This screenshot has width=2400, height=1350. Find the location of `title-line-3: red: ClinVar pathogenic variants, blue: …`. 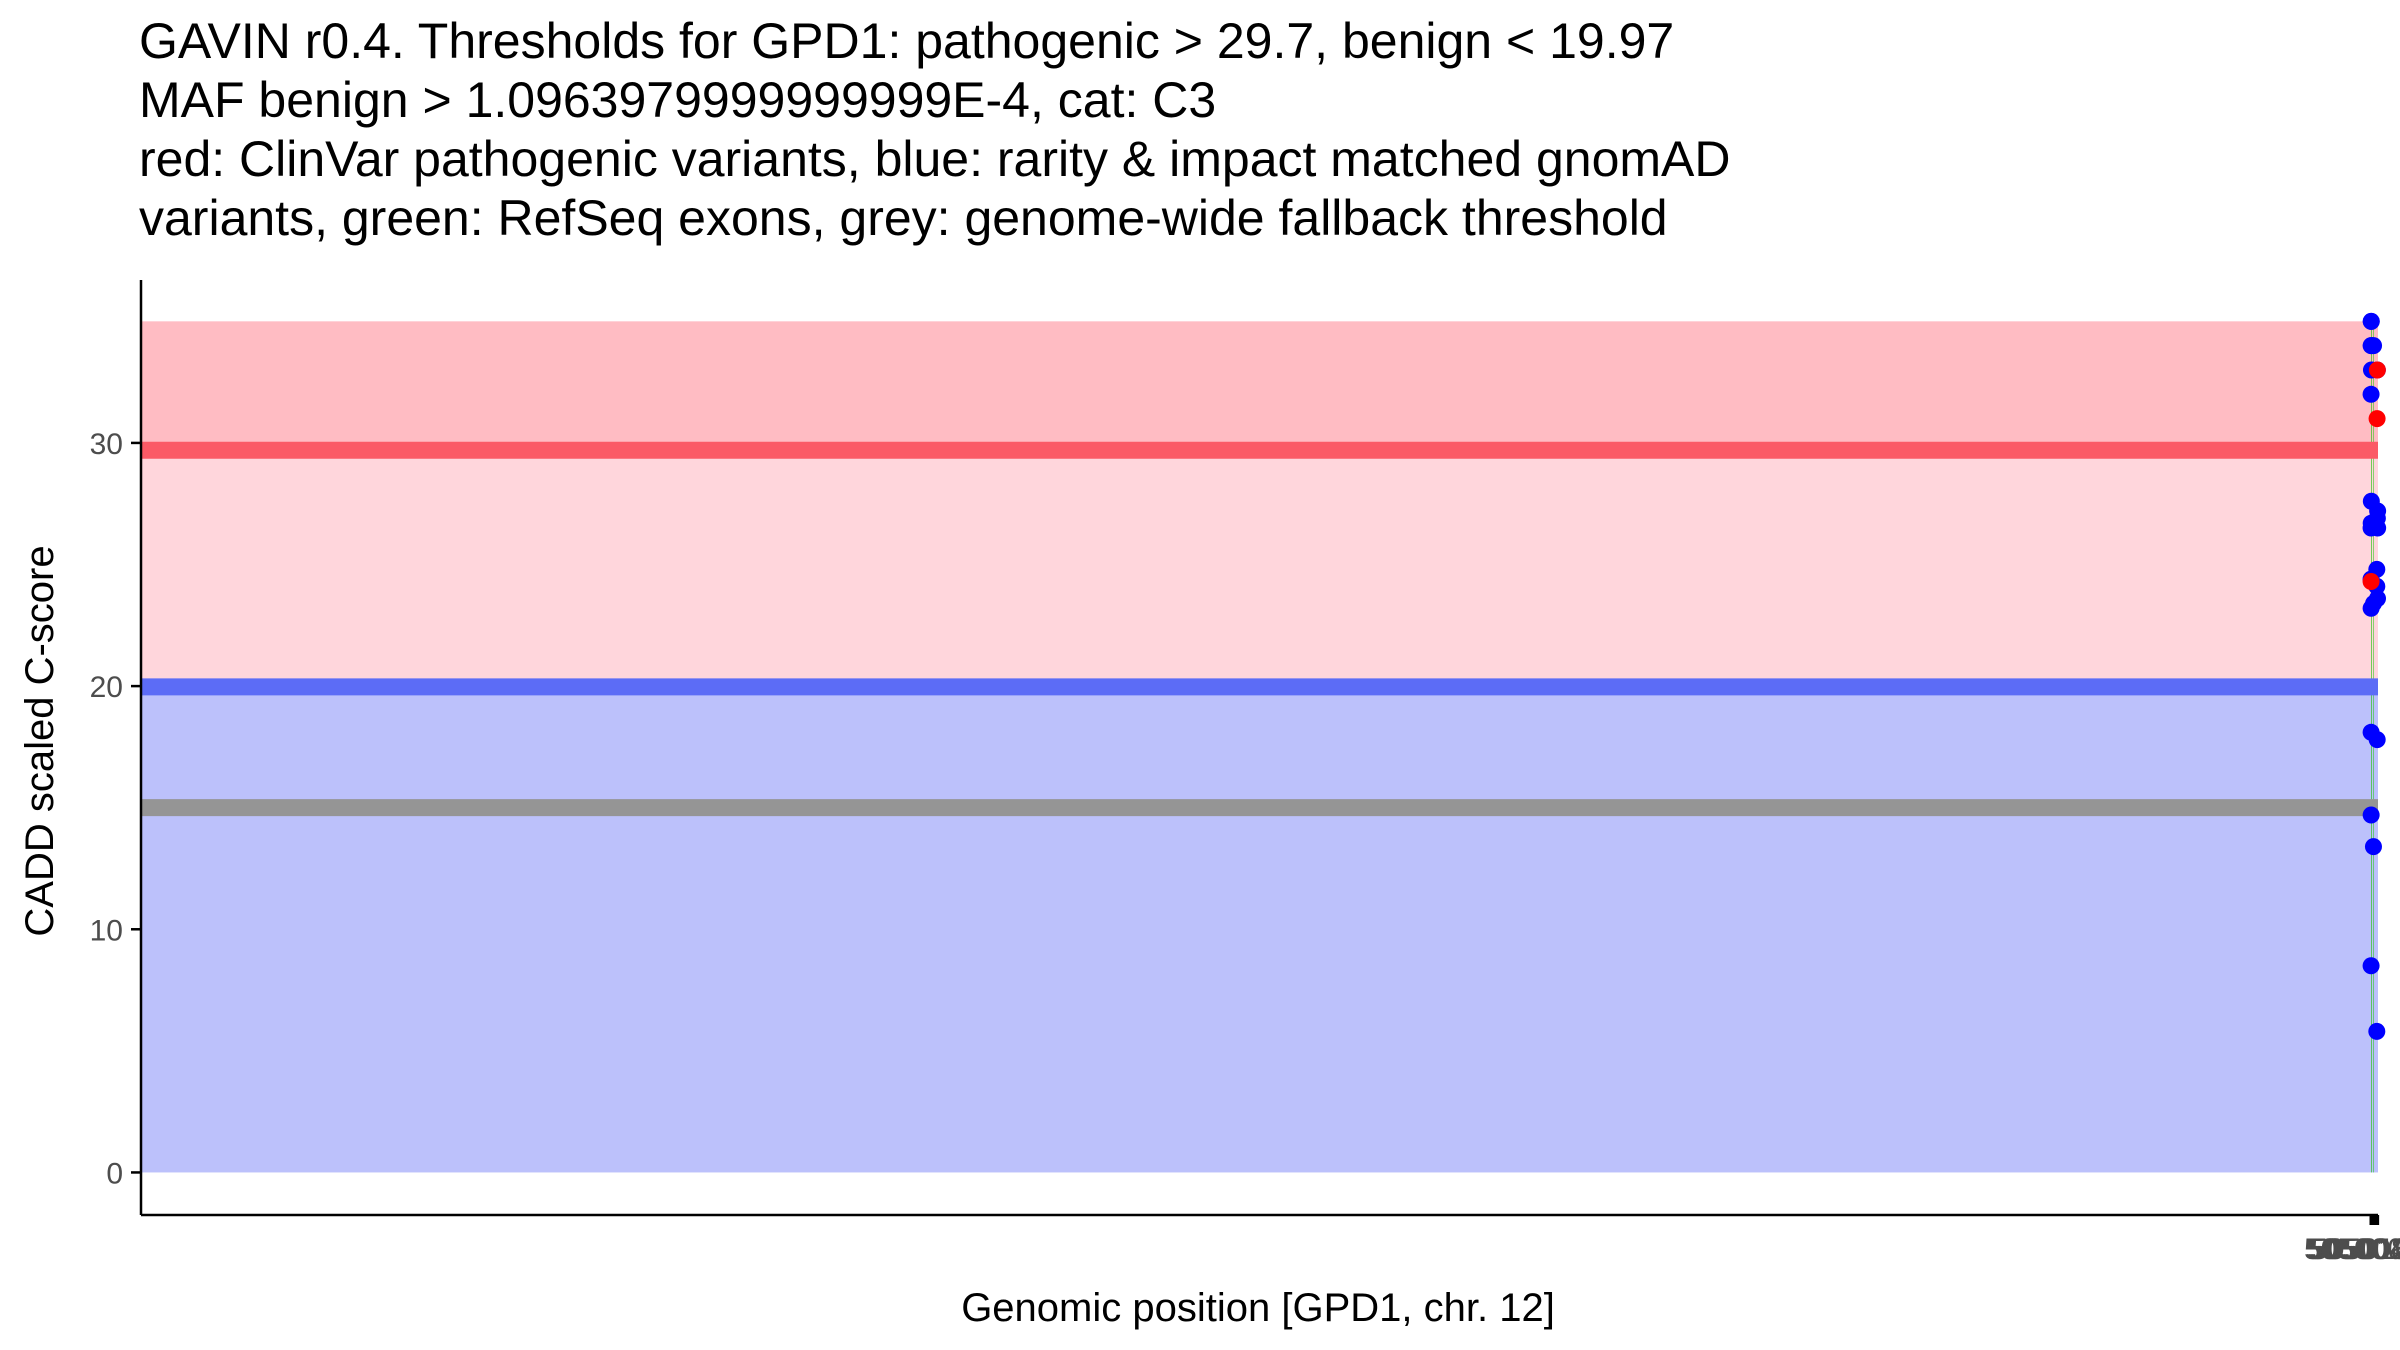

title-line-3: red: ClinVar pathogenic variants, blue: … is located at coordinates (935, 159).